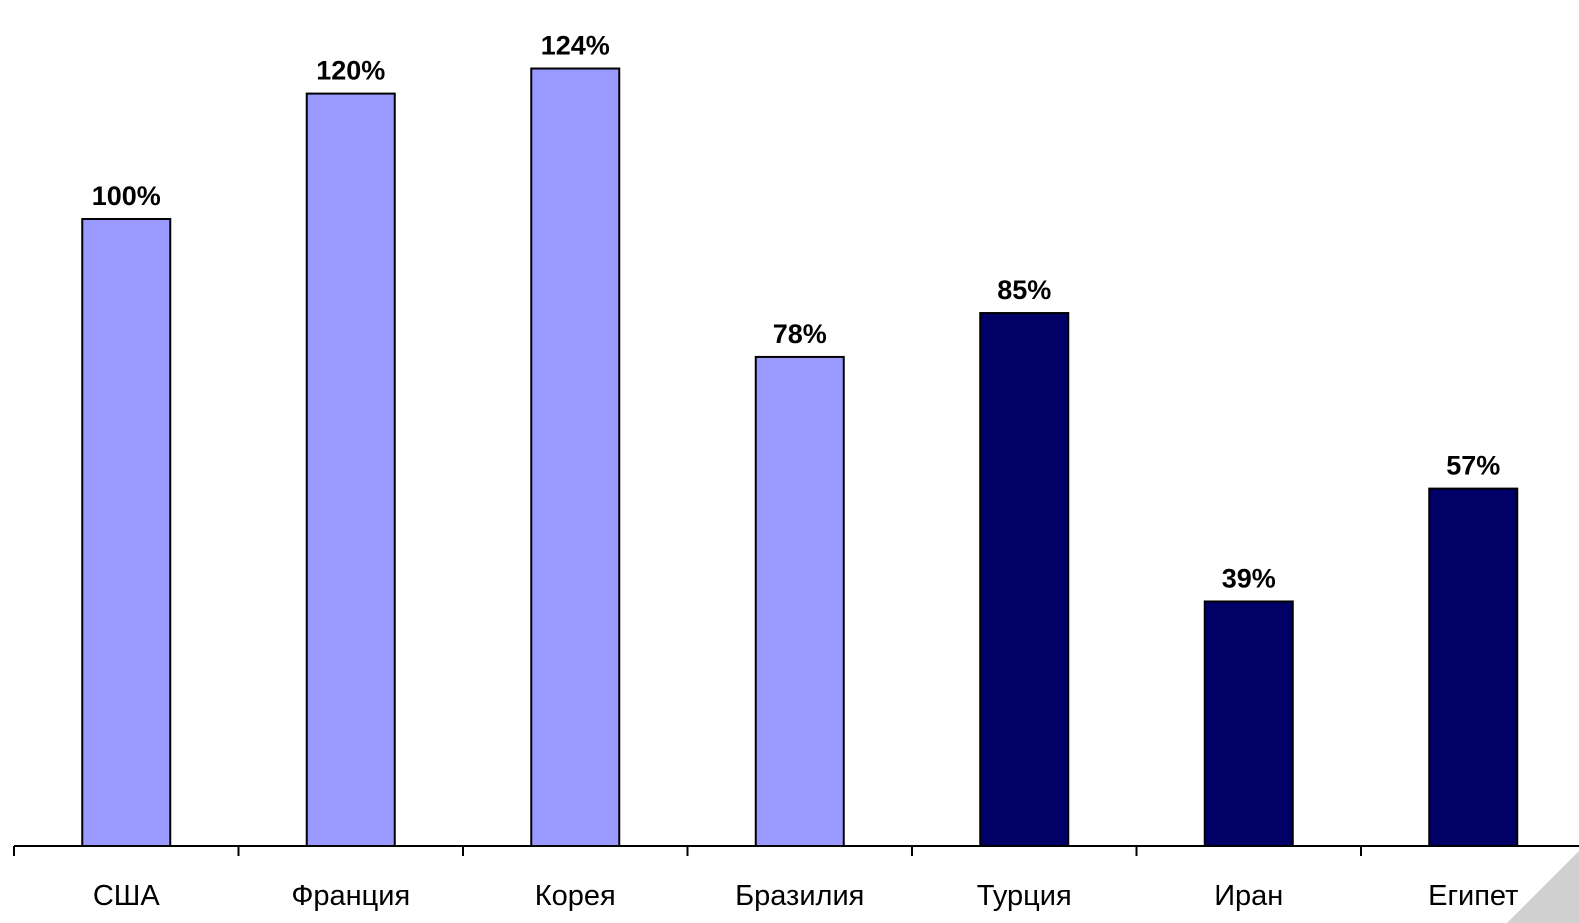 This screenshot has height=923, width=1579. I want to click on x-tick-label: Египет, so click(1473, 896).